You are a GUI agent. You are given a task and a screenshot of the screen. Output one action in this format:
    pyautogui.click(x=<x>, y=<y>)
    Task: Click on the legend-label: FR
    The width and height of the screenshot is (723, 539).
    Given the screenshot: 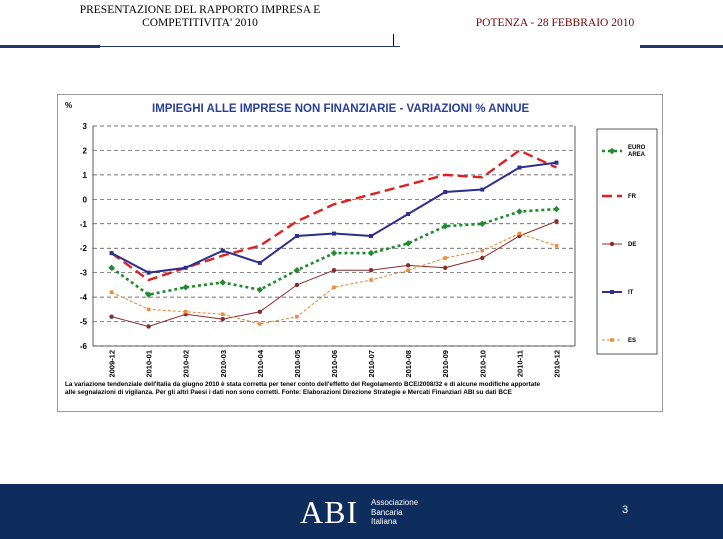 What is the action you would take?
    pyautogui.click(x=632, y=197)
    